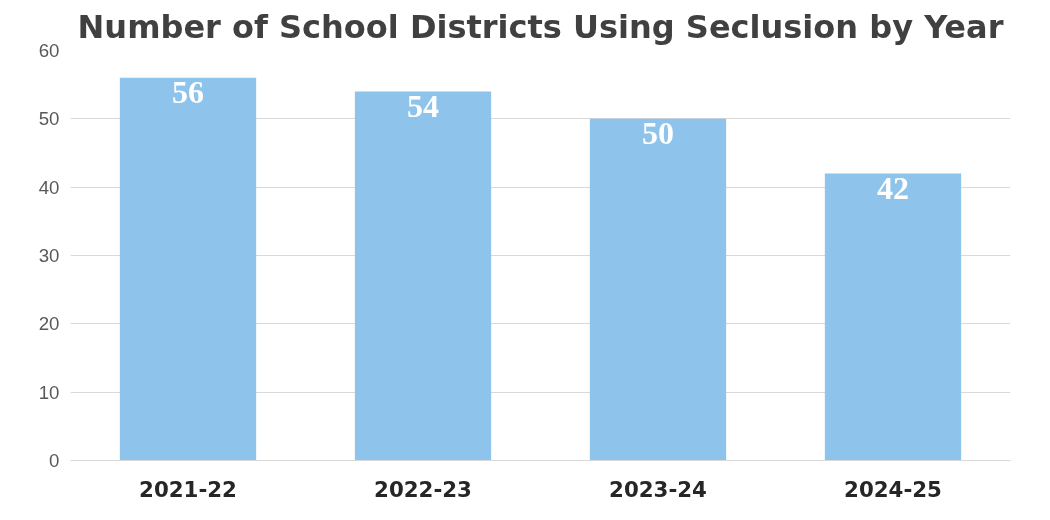 This screenshot has width=1050, height=520. I want to click on y-tick-label: 0, so click(54, 460).